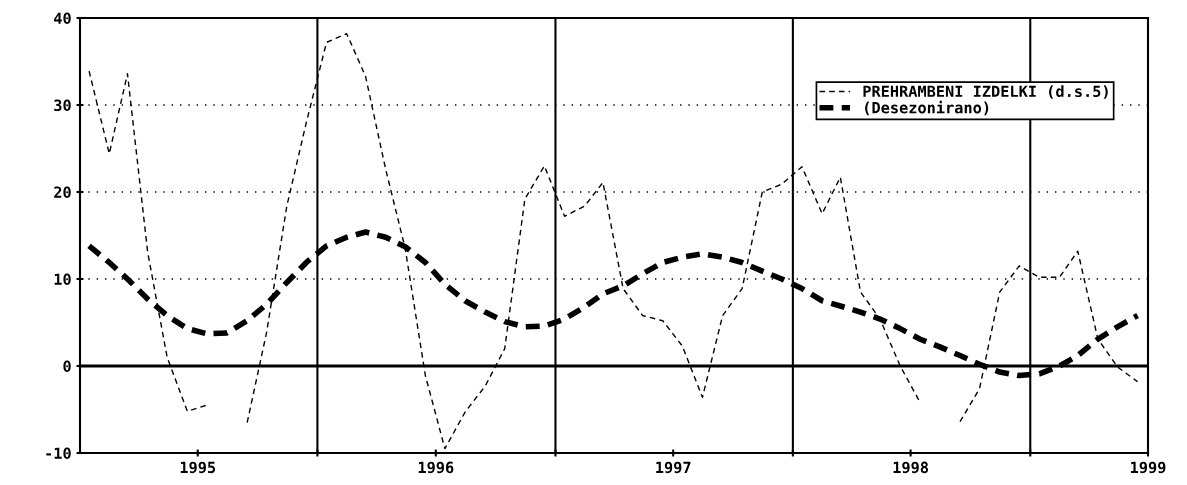 Image resolution: width=1187 pixels, height=485 pixels. I want to click on legend-label: (Desezonirano), so click(927, 108).